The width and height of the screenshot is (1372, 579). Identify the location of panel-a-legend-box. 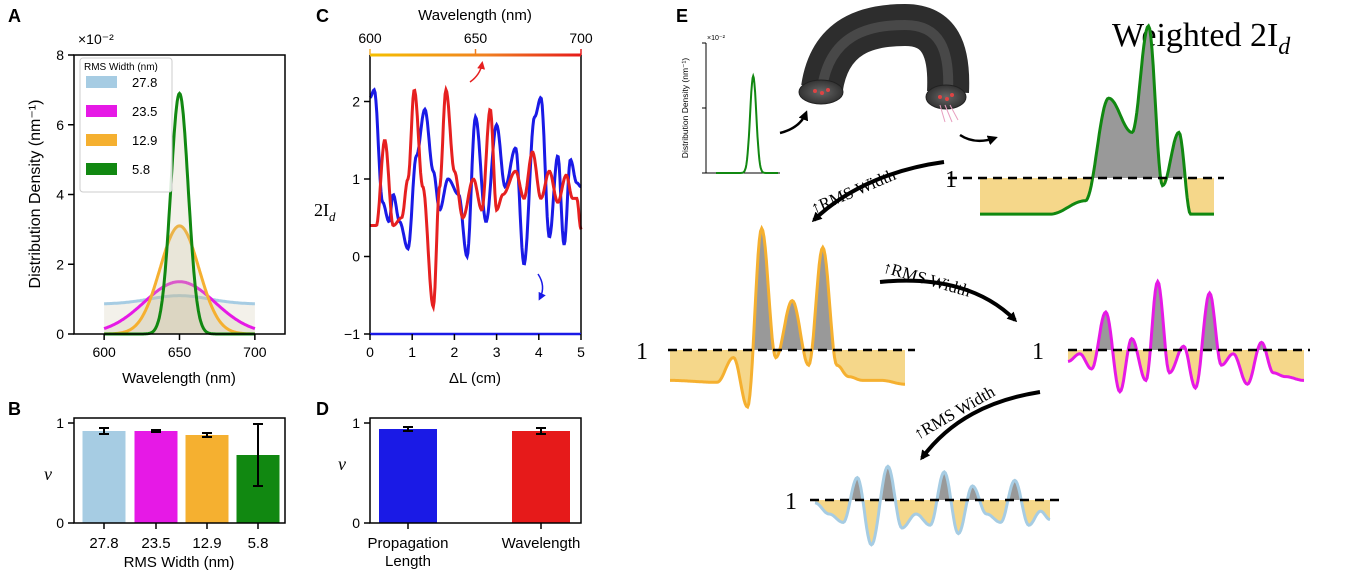
(126, 125).